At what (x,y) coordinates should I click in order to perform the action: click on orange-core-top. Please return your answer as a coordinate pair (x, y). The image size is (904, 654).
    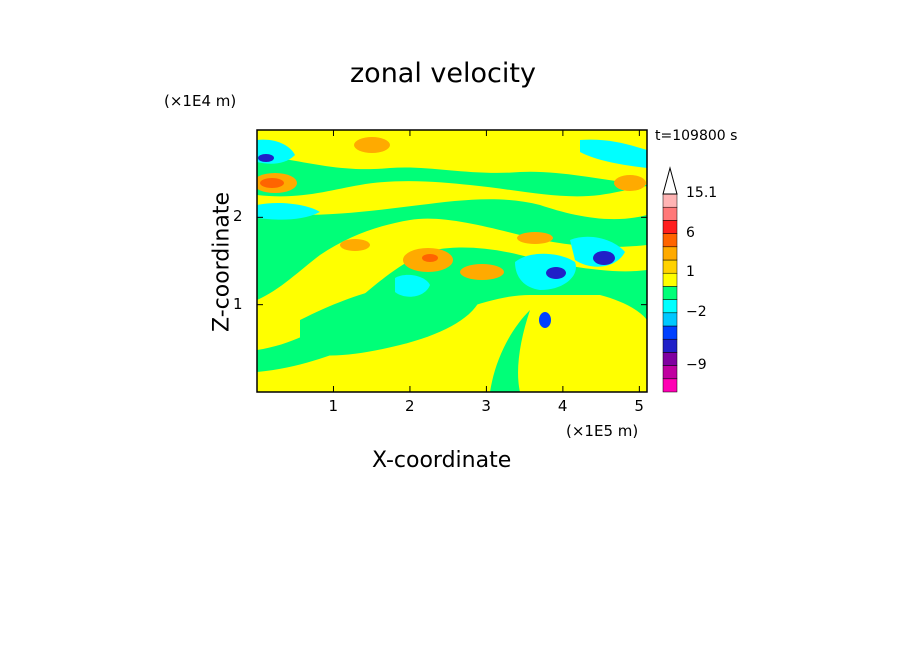
    Looking at the image, I should click on (372, 145).